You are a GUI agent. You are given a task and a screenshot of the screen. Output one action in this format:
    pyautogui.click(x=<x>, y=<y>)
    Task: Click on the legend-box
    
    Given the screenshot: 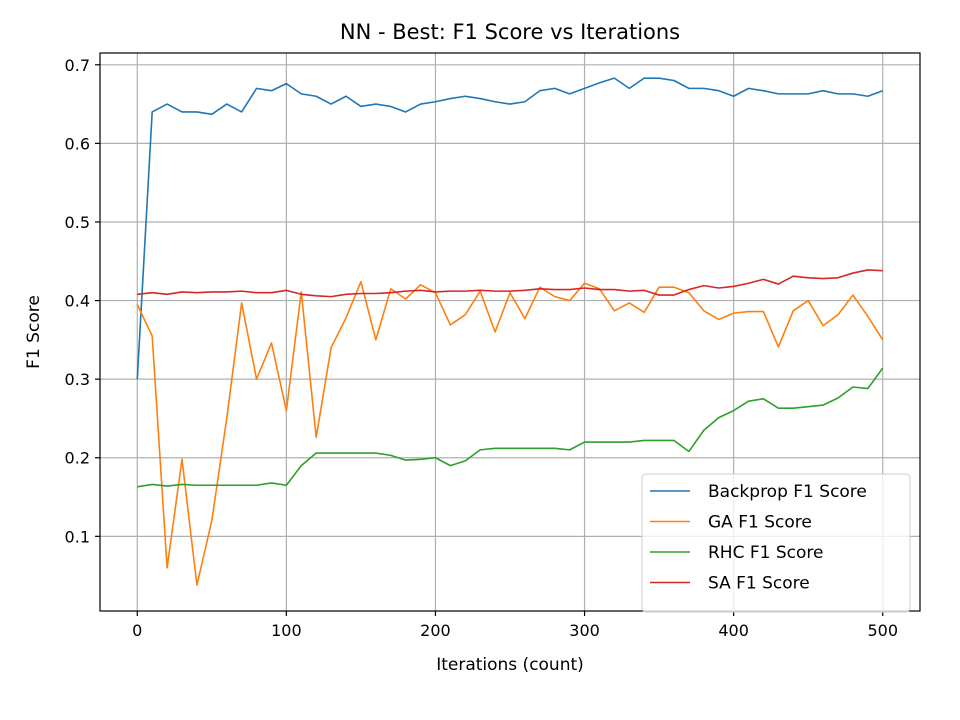 What is the action you would take?
    pyautogui.click(x=776, y=543)
    